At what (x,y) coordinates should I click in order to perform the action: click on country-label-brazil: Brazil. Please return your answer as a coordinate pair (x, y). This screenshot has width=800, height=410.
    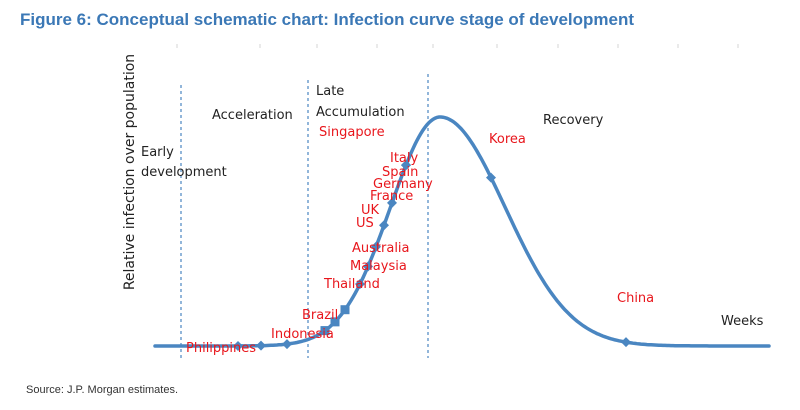
    Looking at the image, I should click on (320, 315).